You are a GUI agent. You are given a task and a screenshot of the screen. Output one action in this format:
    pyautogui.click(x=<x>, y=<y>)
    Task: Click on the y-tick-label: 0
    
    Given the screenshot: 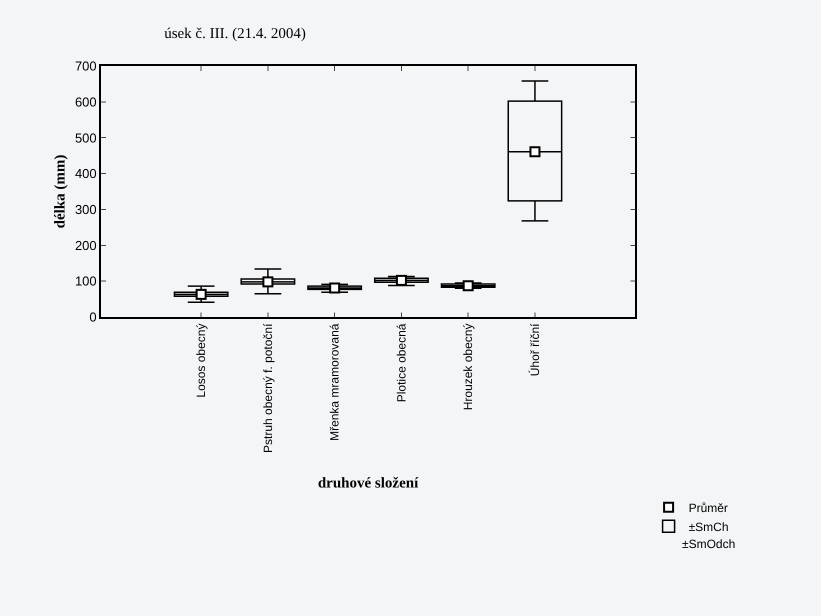 What is the action you would take?
    pyautogui.click(x=93, y=317)
    